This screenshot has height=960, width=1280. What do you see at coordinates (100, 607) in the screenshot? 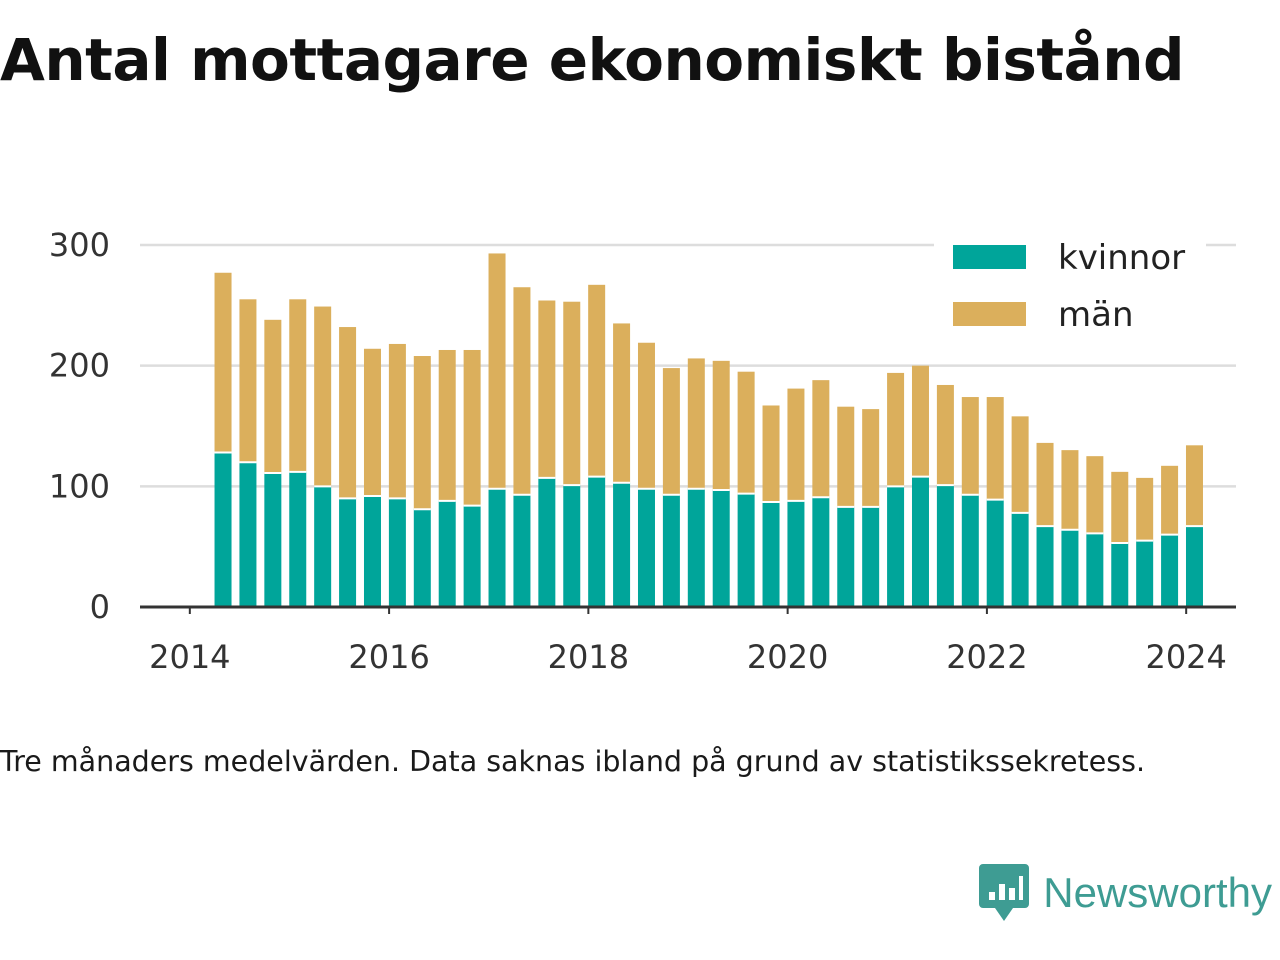
I see `y-tick-label: 0` at bounding box center [100, 607].